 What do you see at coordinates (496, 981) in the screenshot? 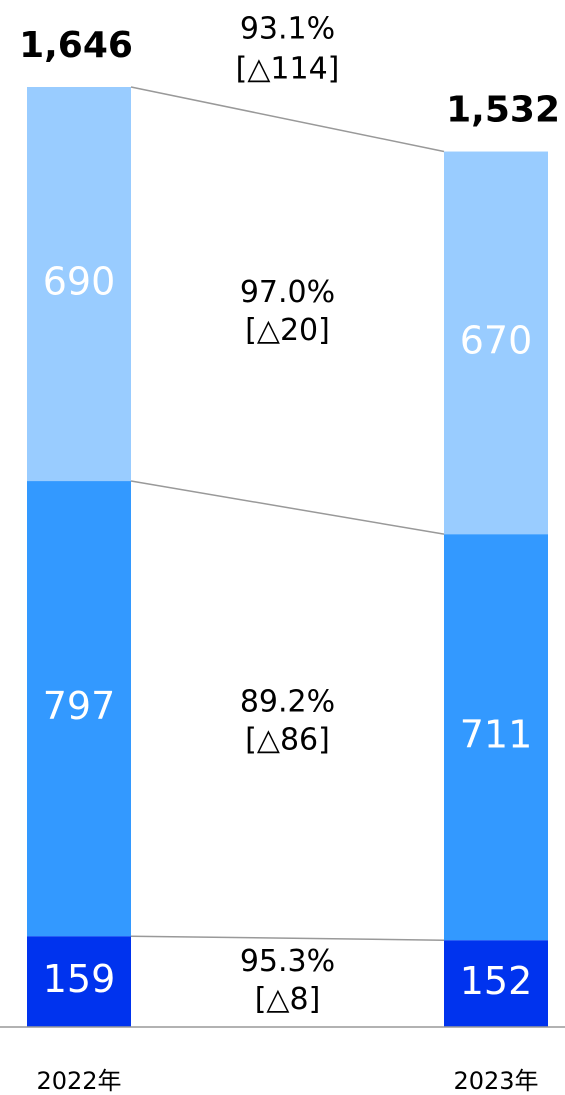
I see `segment-label: 152` at bounding box center [496, 981].